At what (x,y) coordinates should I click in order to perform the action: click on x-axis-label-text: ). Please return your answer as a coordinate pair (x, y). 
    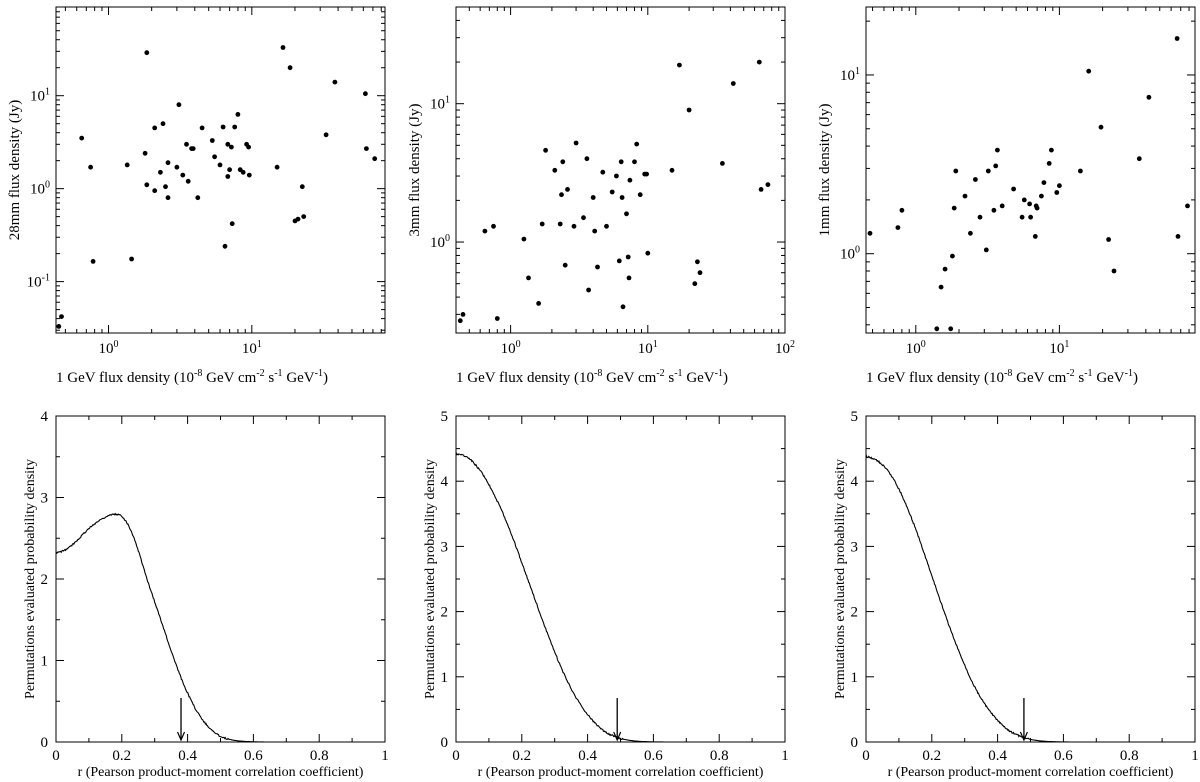
    Looking at the image, I should click on (725, 378).